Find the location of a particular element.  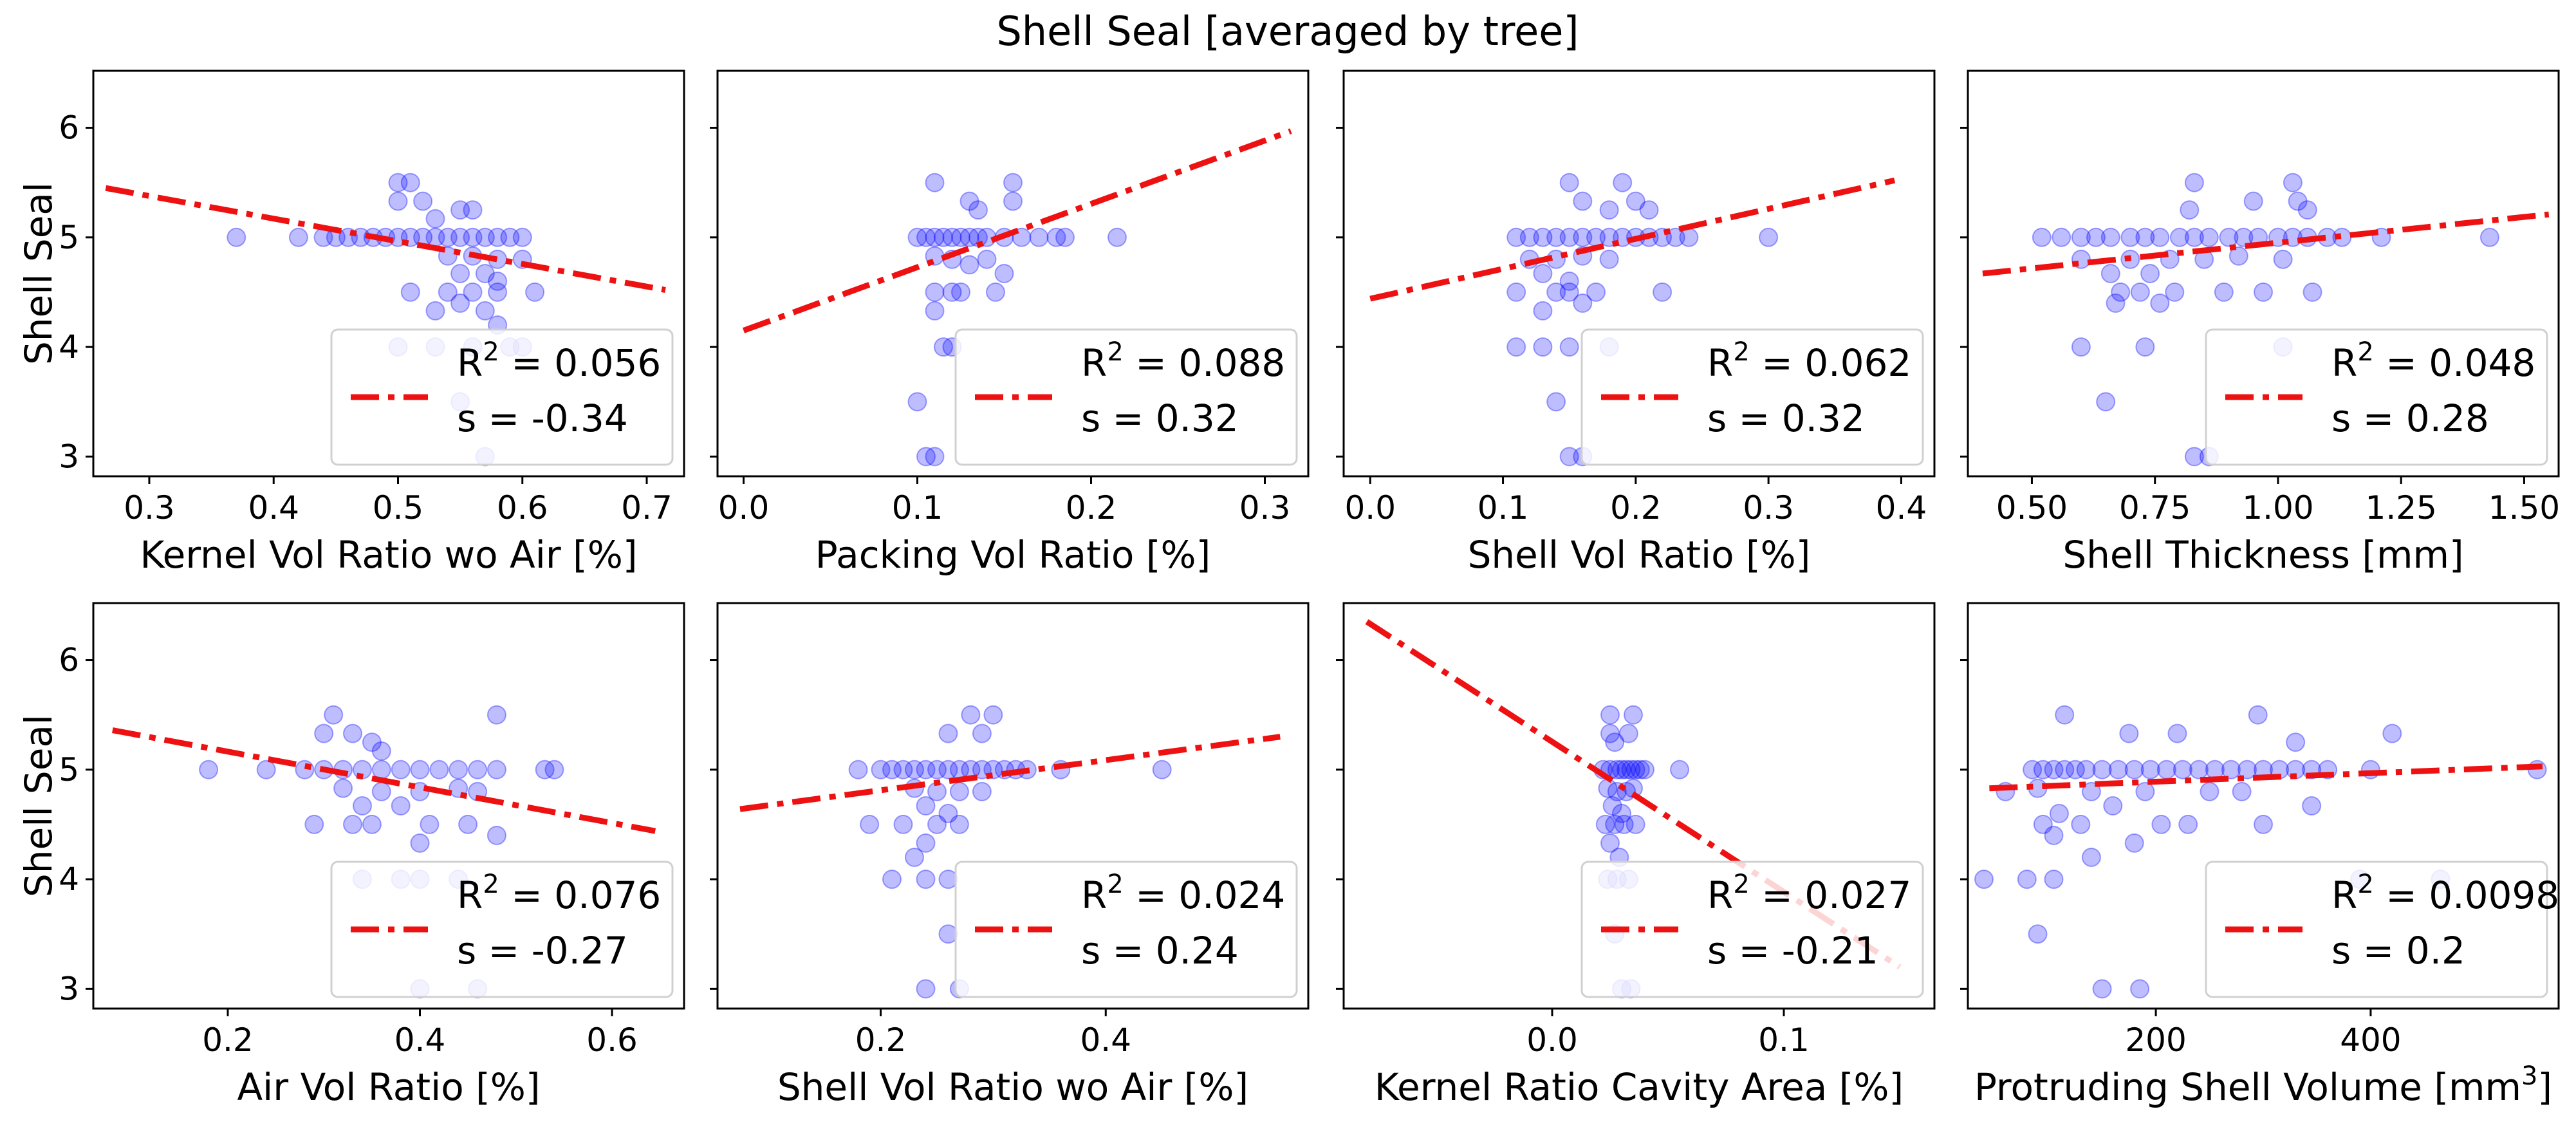

fit-line is located at coordinates (385, 239).